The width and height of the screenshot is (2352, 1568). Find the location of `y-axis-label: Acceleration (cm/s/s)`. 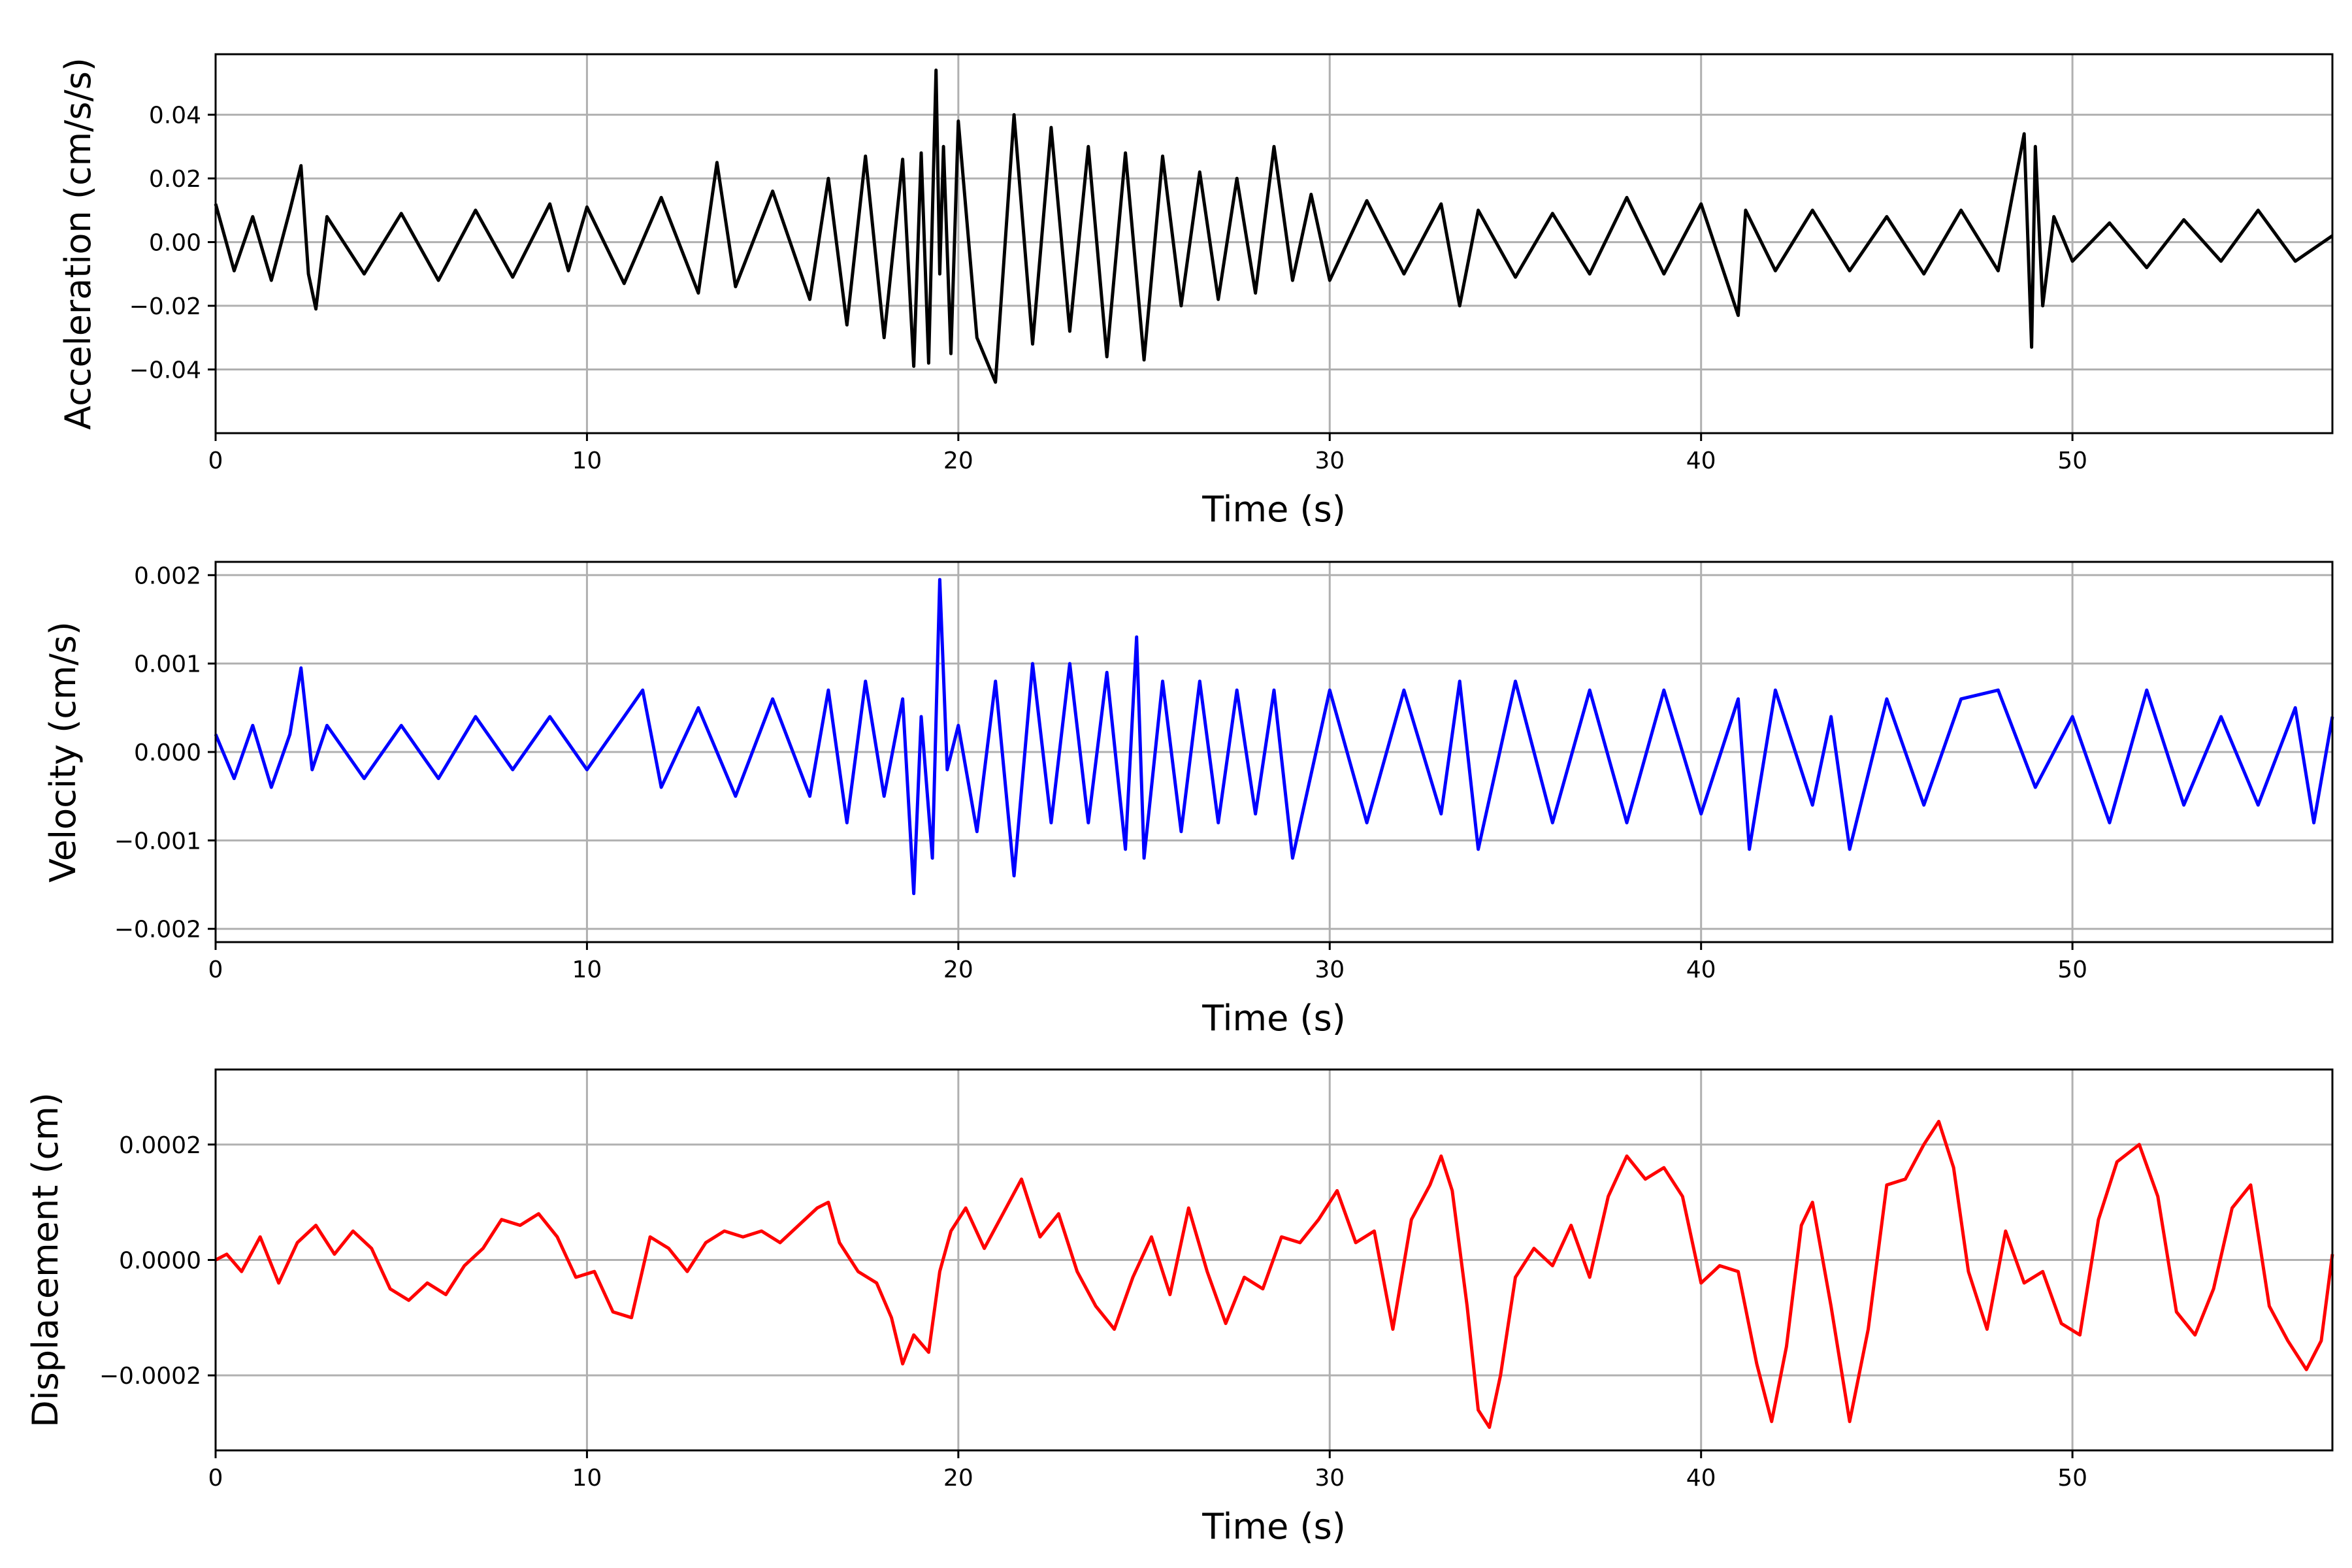

y-axis-label: Acceleration (cm/s/s) is located at coordinates (78, 243).